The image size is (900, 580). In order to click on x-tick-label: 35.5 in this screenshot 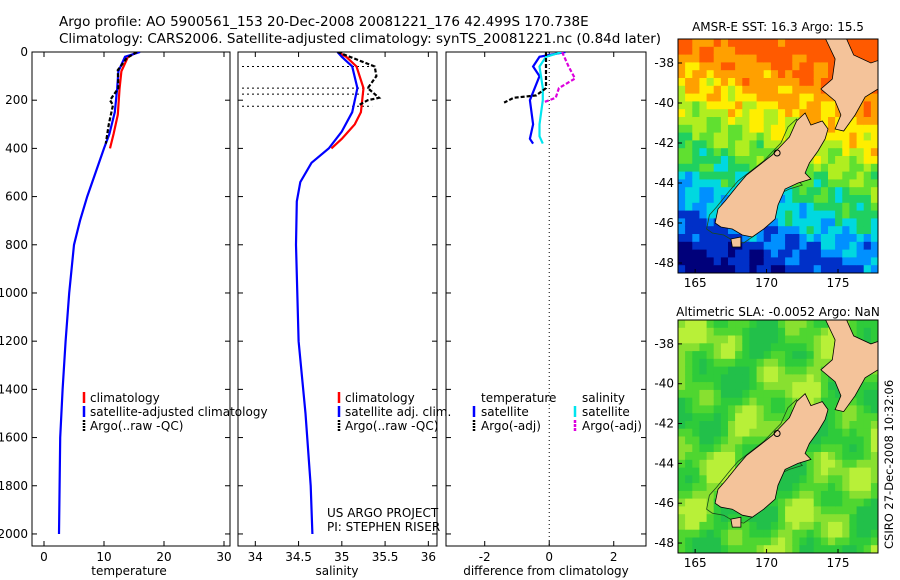, I will do `click(385, 557)`.